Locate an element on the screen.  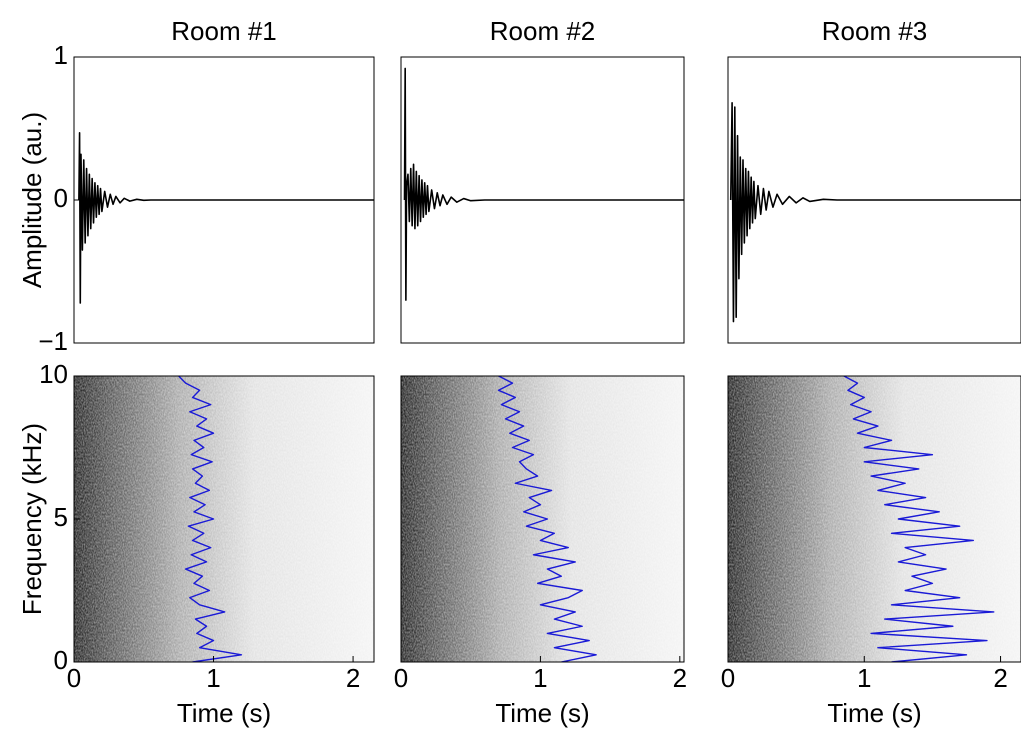
y-tick-label: 10 is located at coordinates (53, 374).